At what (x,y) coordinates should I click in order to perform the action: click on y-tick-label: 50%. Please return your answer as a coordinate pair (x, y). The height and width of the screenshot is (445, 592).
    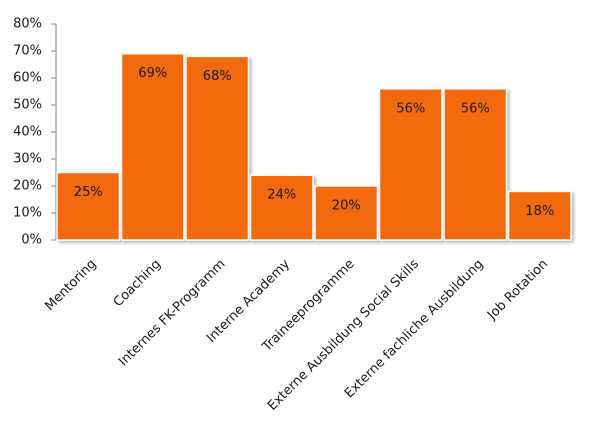
    Looking at the image, I should click on (27, 105).